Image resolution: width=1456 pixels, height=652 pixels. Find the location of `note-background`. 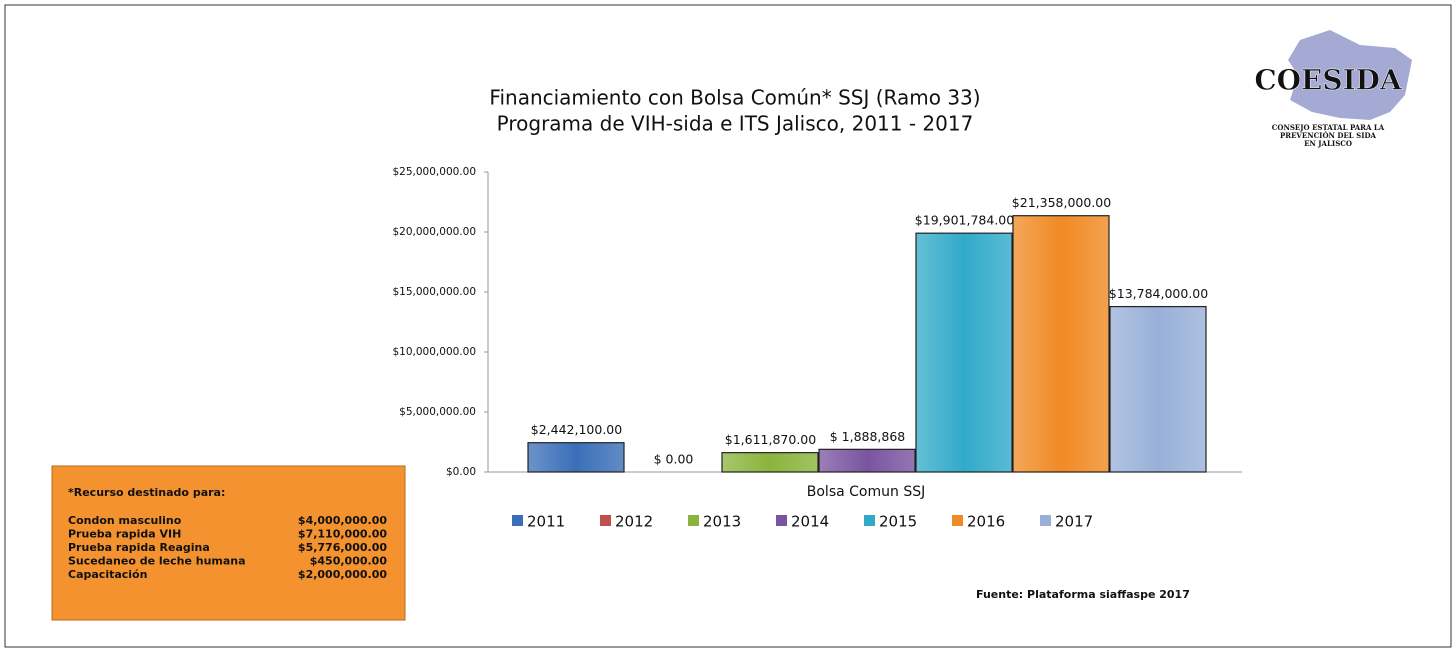

note-background is located at coordinates (228, 543).